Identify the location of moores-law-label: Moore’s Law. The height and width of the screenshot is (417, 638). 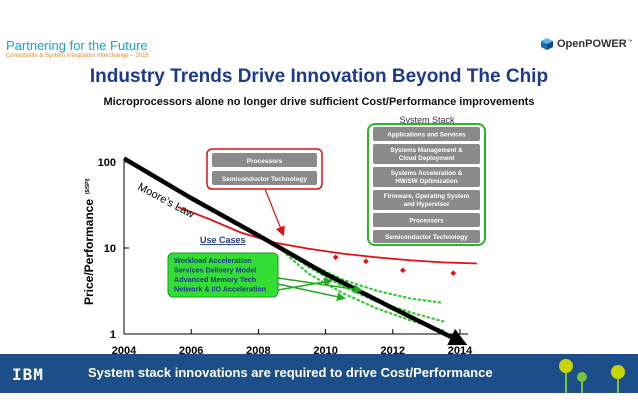
(166, 201).